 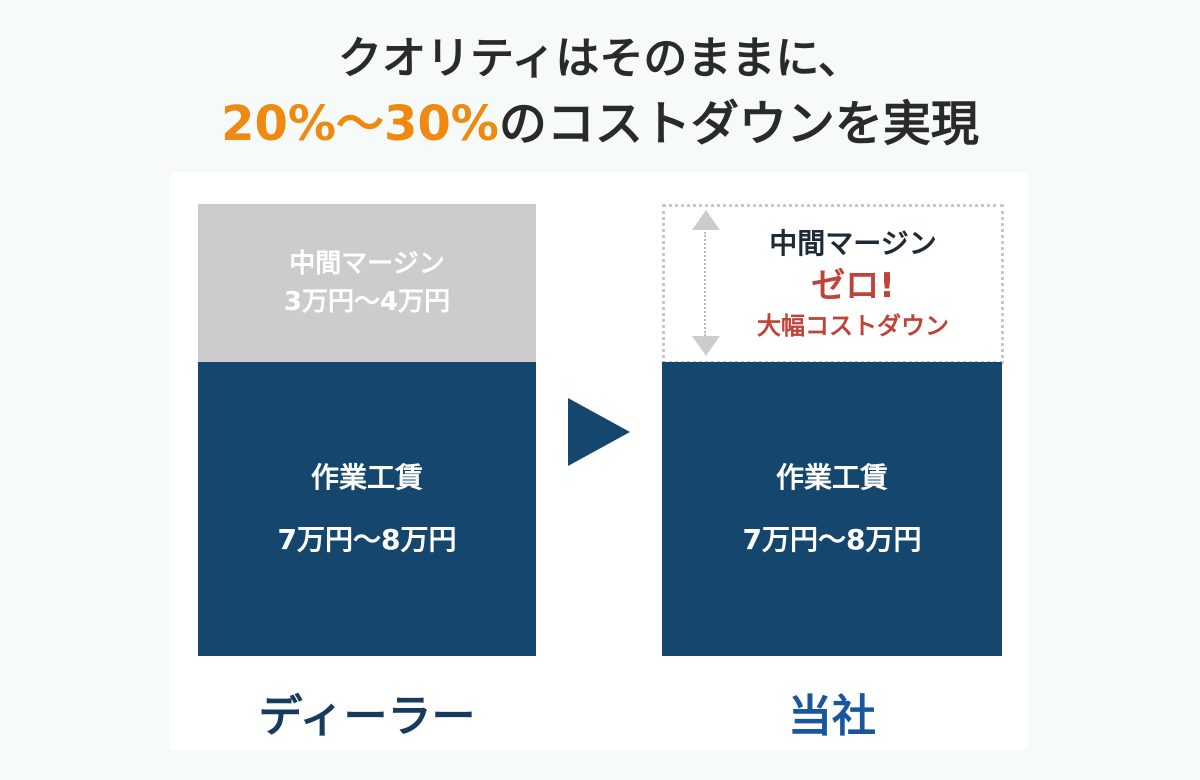 What do you see at coordinates (831, 477) in the screenshot?
I see `company-labor-label: 作業工賃` at bounding box center [831, 477].